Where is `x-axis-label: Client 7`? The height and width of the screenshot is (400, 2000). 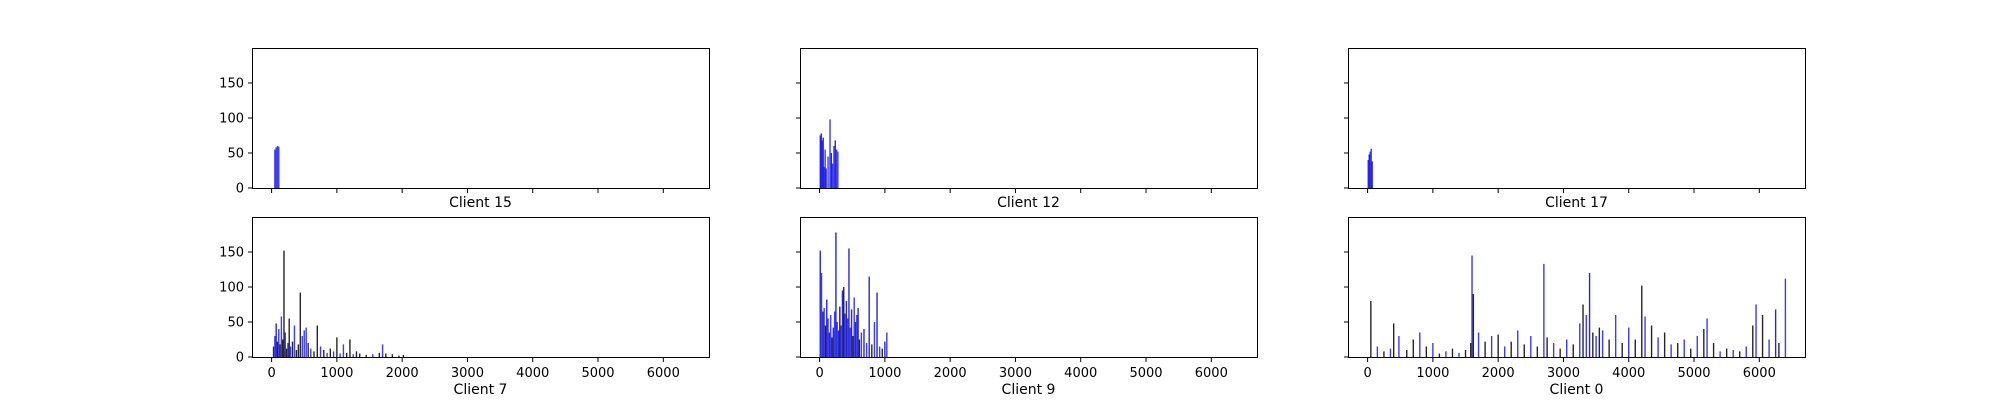
x-axis-label: Client 7 is located at coordinates (481, 390).